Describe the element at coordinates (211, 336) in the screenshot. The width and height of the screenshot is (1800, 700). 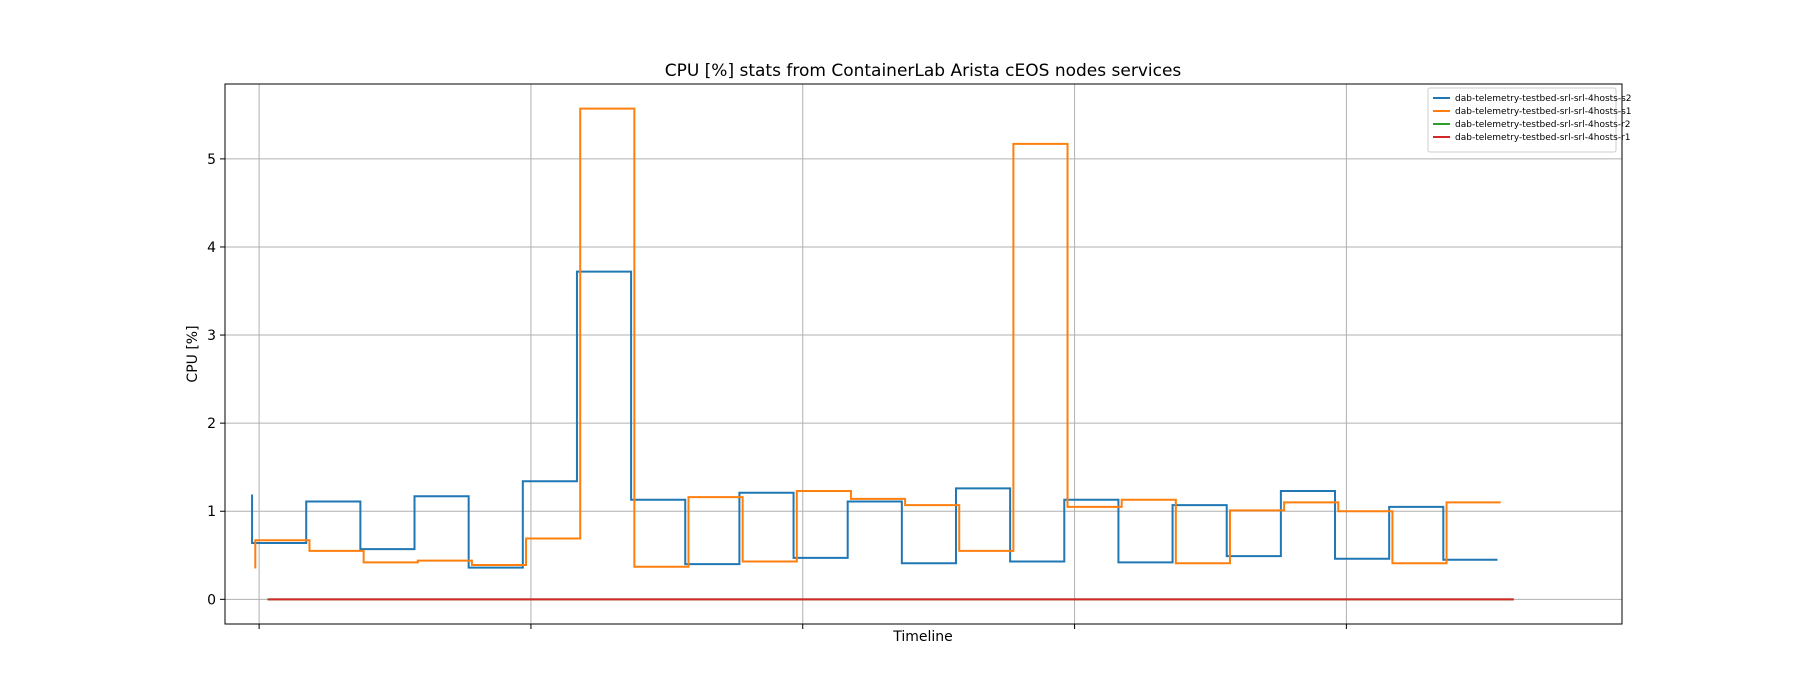
I see `y-tick-label-3: 3` at that location.